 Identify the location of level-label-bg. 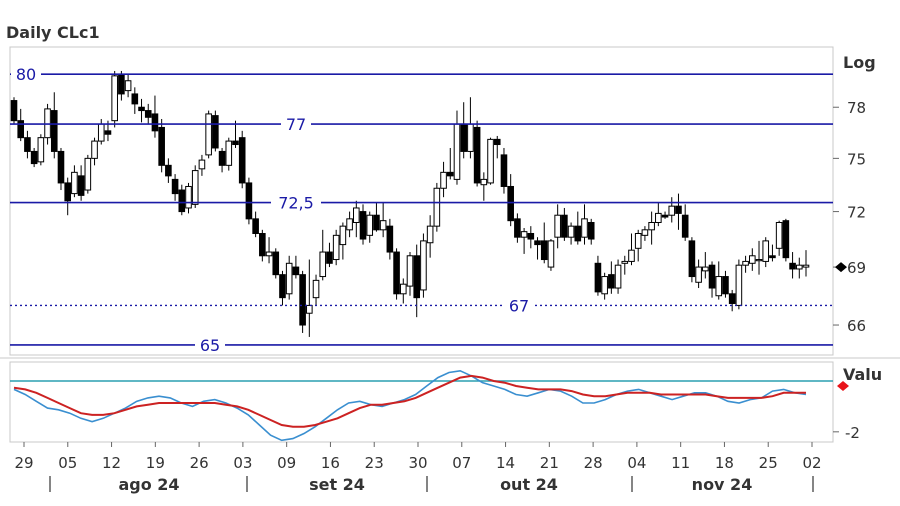
(210, 344).